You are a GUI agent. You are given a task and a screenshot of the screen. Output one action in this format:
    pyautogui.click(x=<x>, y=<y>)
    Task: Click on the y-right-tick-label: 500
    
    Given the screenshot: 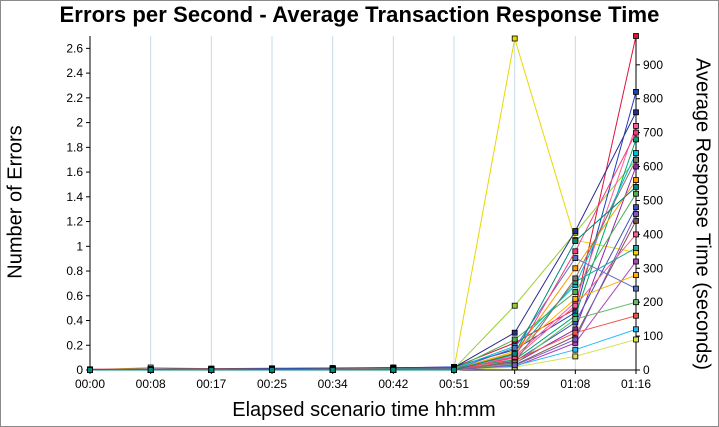 What is the action you would take?
    pyautogui.click(x=653, y=200)
    